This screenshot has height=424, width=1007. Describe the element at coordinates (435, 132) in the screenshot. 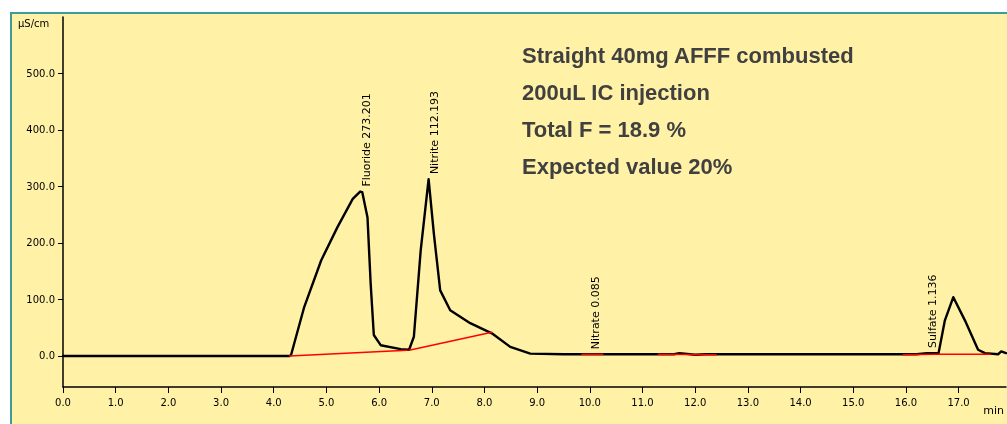

I see `annotation: Nitrite 112.193` at that location.